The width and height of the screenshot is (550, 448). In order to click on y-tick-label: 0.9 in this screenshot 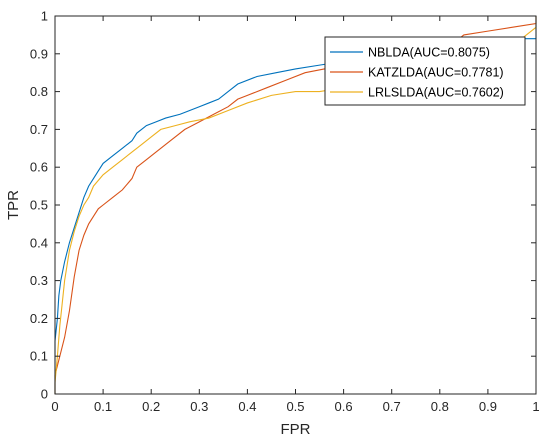, I will do `click(39, 53)`.